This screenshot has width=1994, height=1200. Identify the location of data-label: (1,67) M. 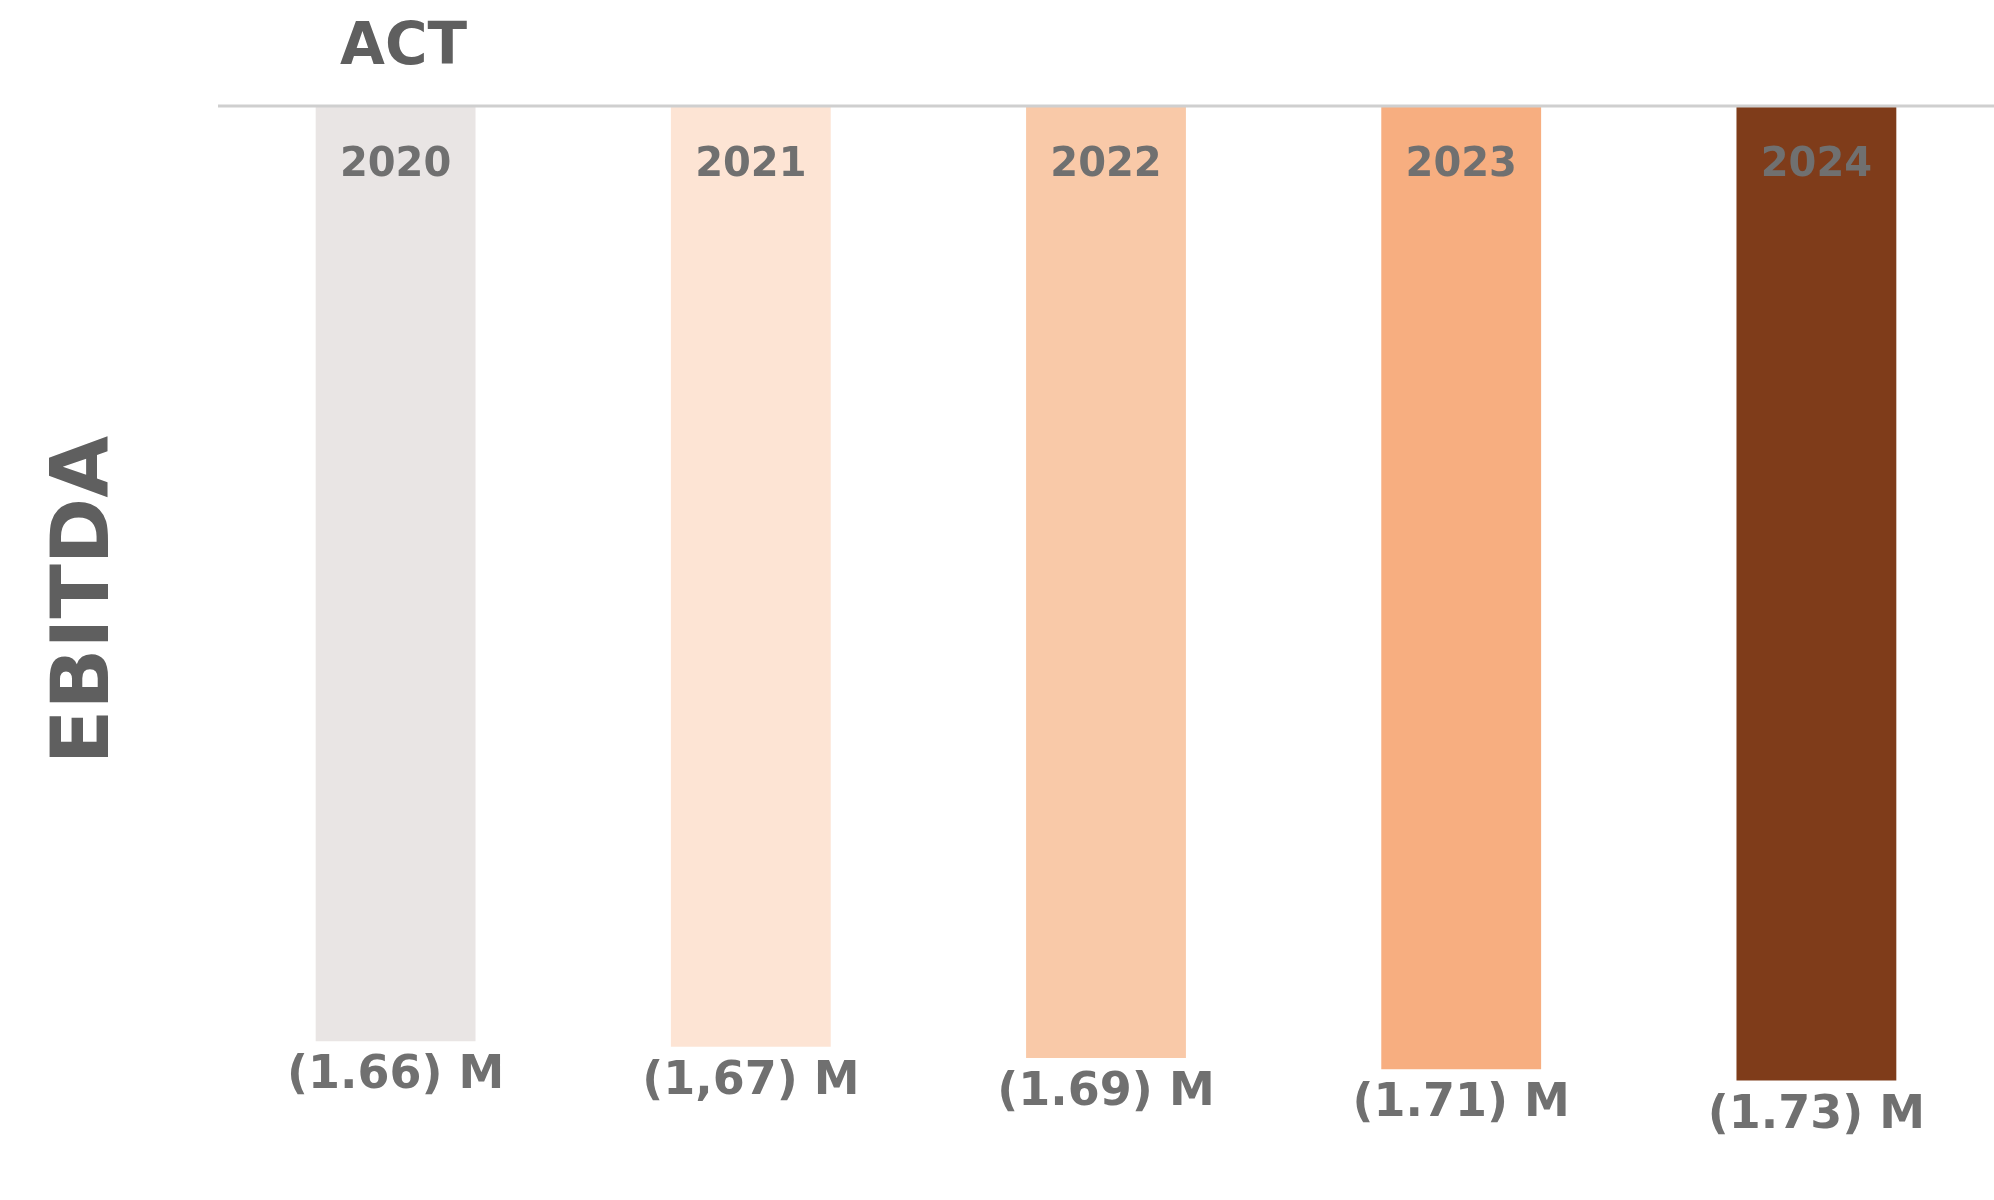
(751, 1077).